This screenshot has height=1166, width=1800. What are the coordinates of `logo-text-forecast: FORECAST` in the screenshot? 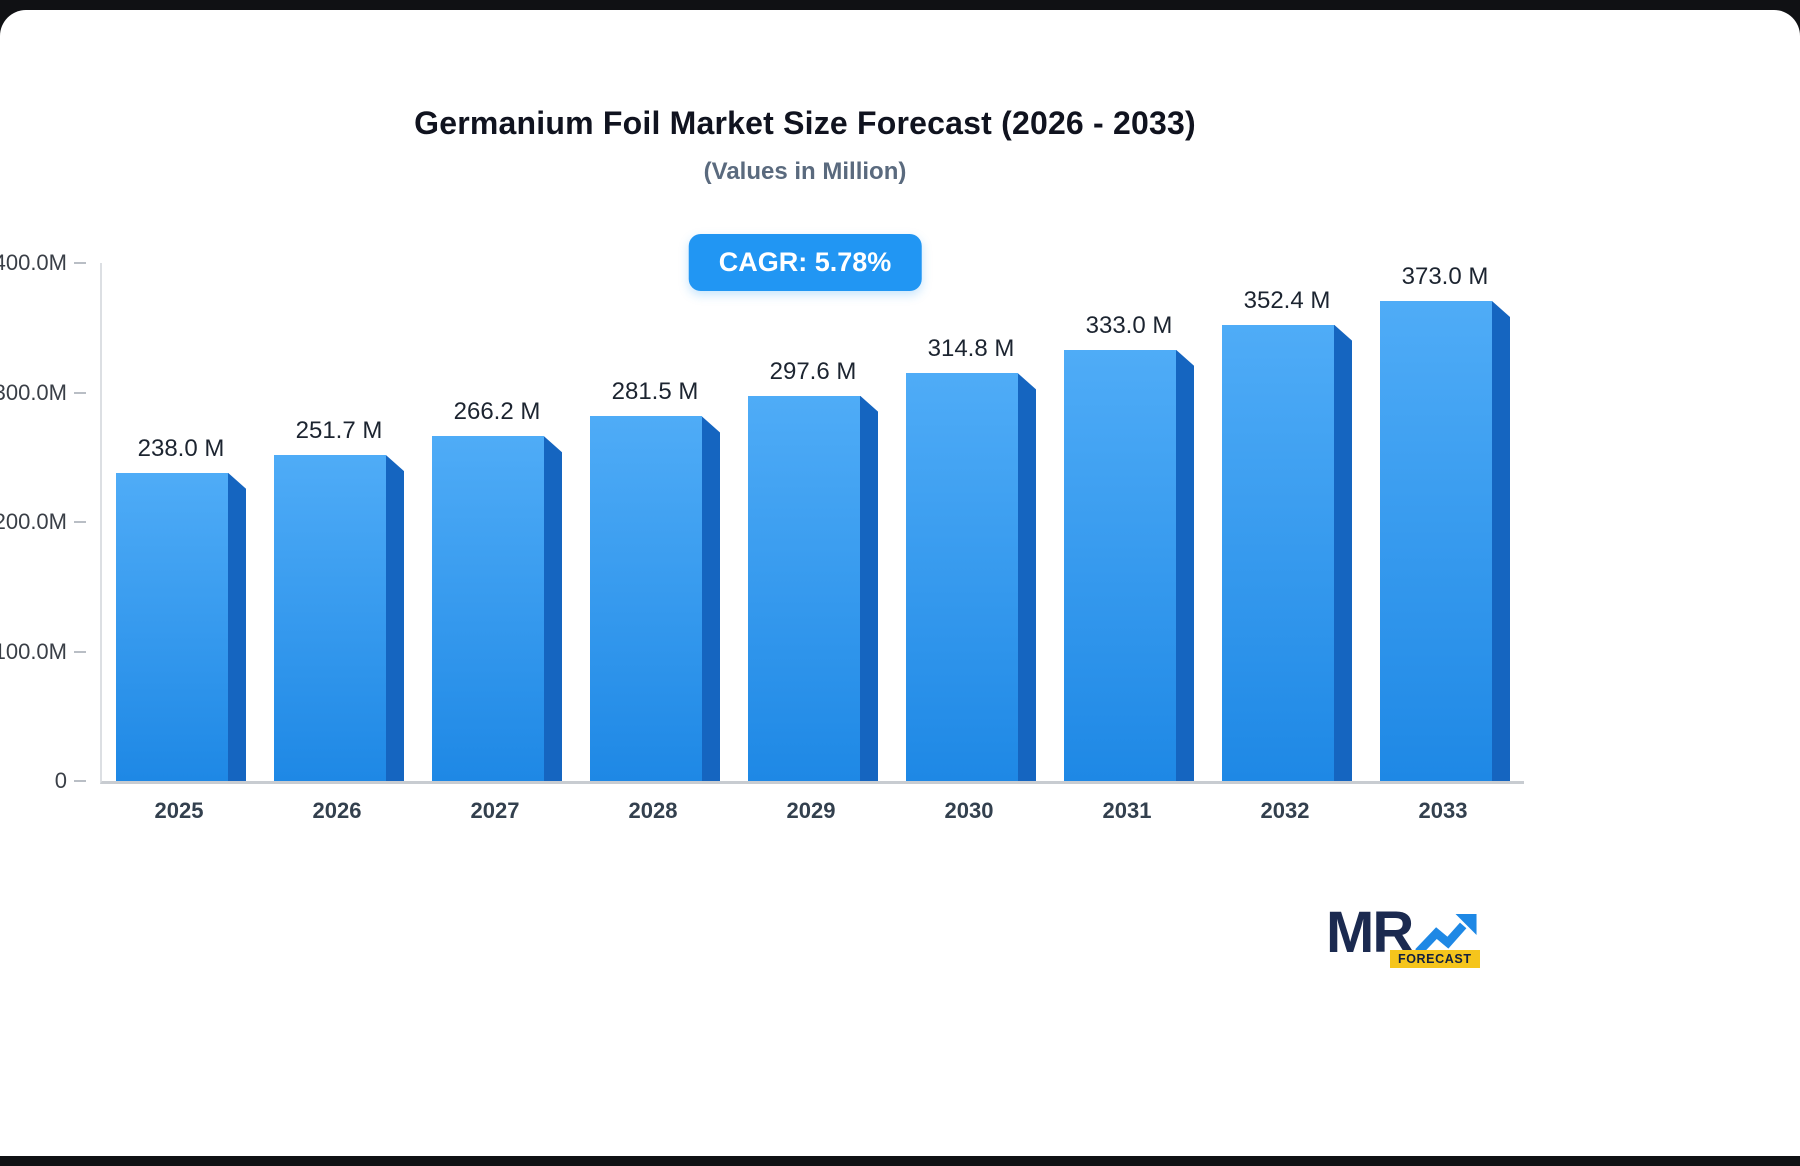 It's located at (1435, 959).